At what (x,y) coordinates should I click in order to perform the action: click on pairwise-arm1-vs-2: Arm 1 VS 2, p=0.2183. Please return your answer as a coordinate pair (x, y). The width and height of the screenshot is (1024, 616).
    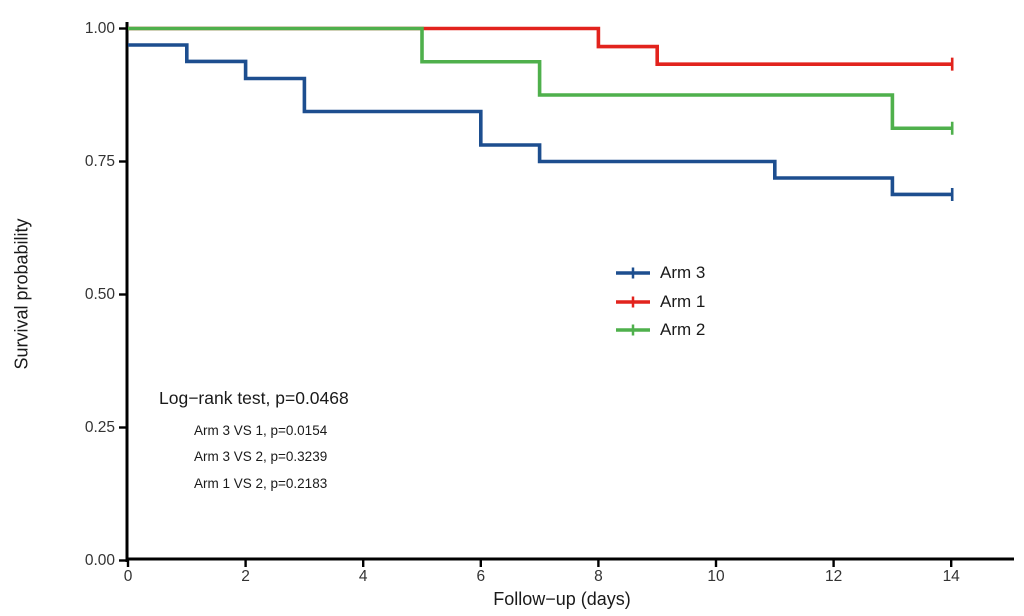
    Looking at the image, I should click on (261, 483).